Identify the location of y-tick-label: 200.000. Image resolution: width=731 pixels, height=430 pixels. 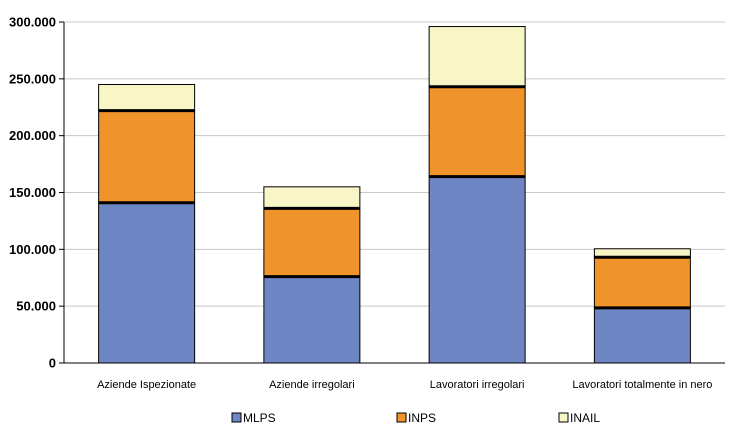
(32, 135).